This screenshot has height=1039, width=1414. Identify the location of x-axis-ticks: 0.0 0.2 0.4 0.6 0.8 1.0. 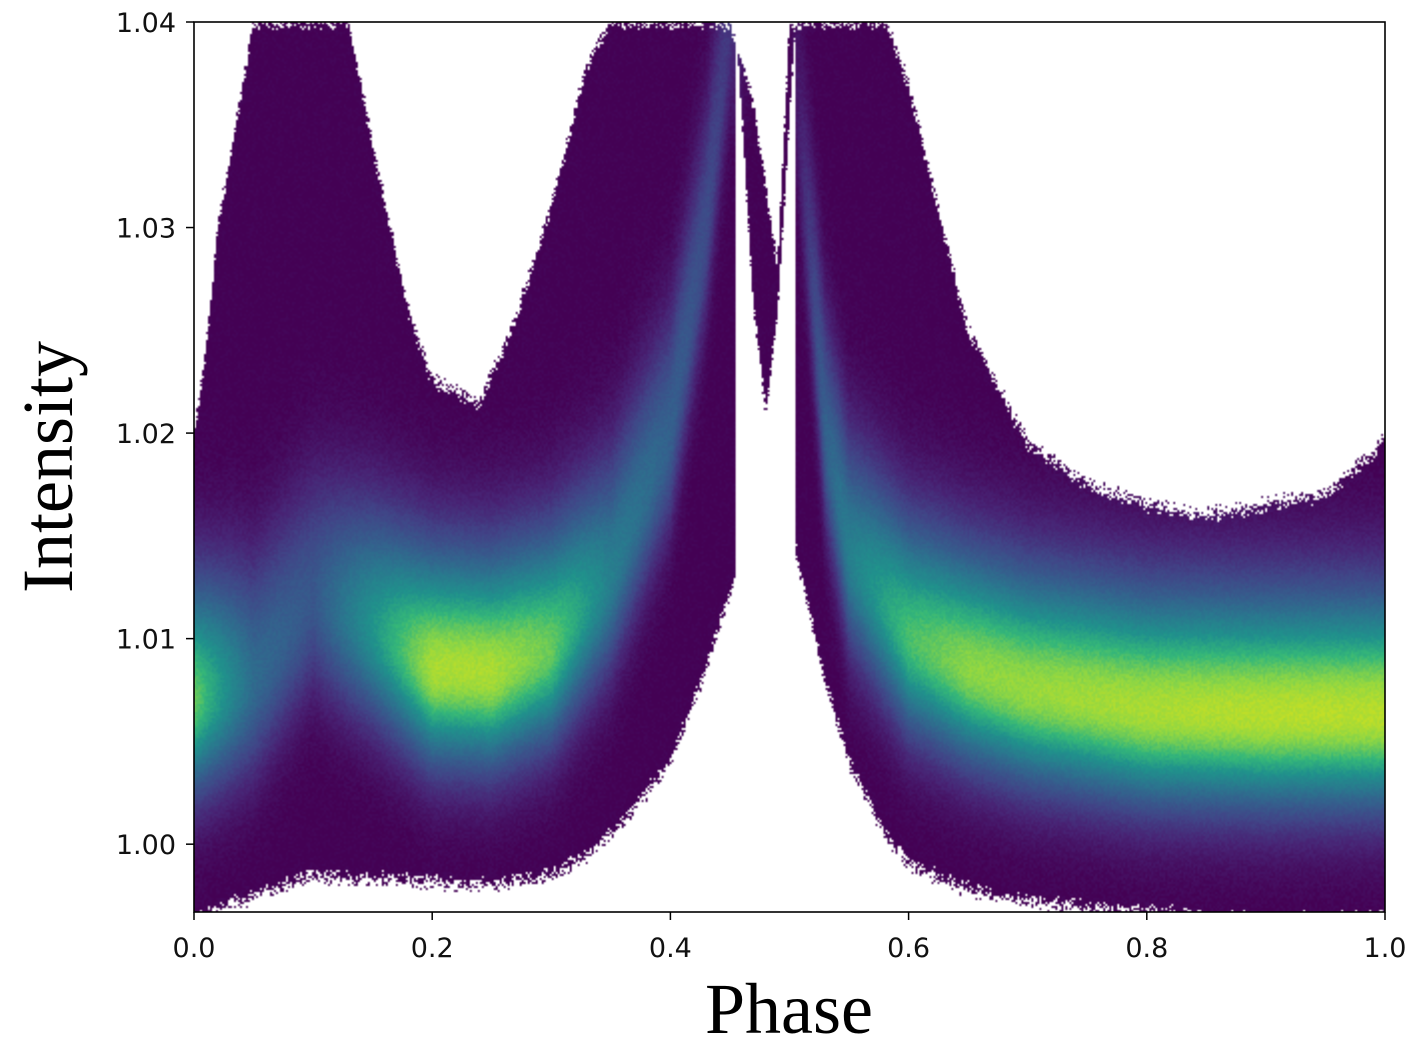
(790, 938).